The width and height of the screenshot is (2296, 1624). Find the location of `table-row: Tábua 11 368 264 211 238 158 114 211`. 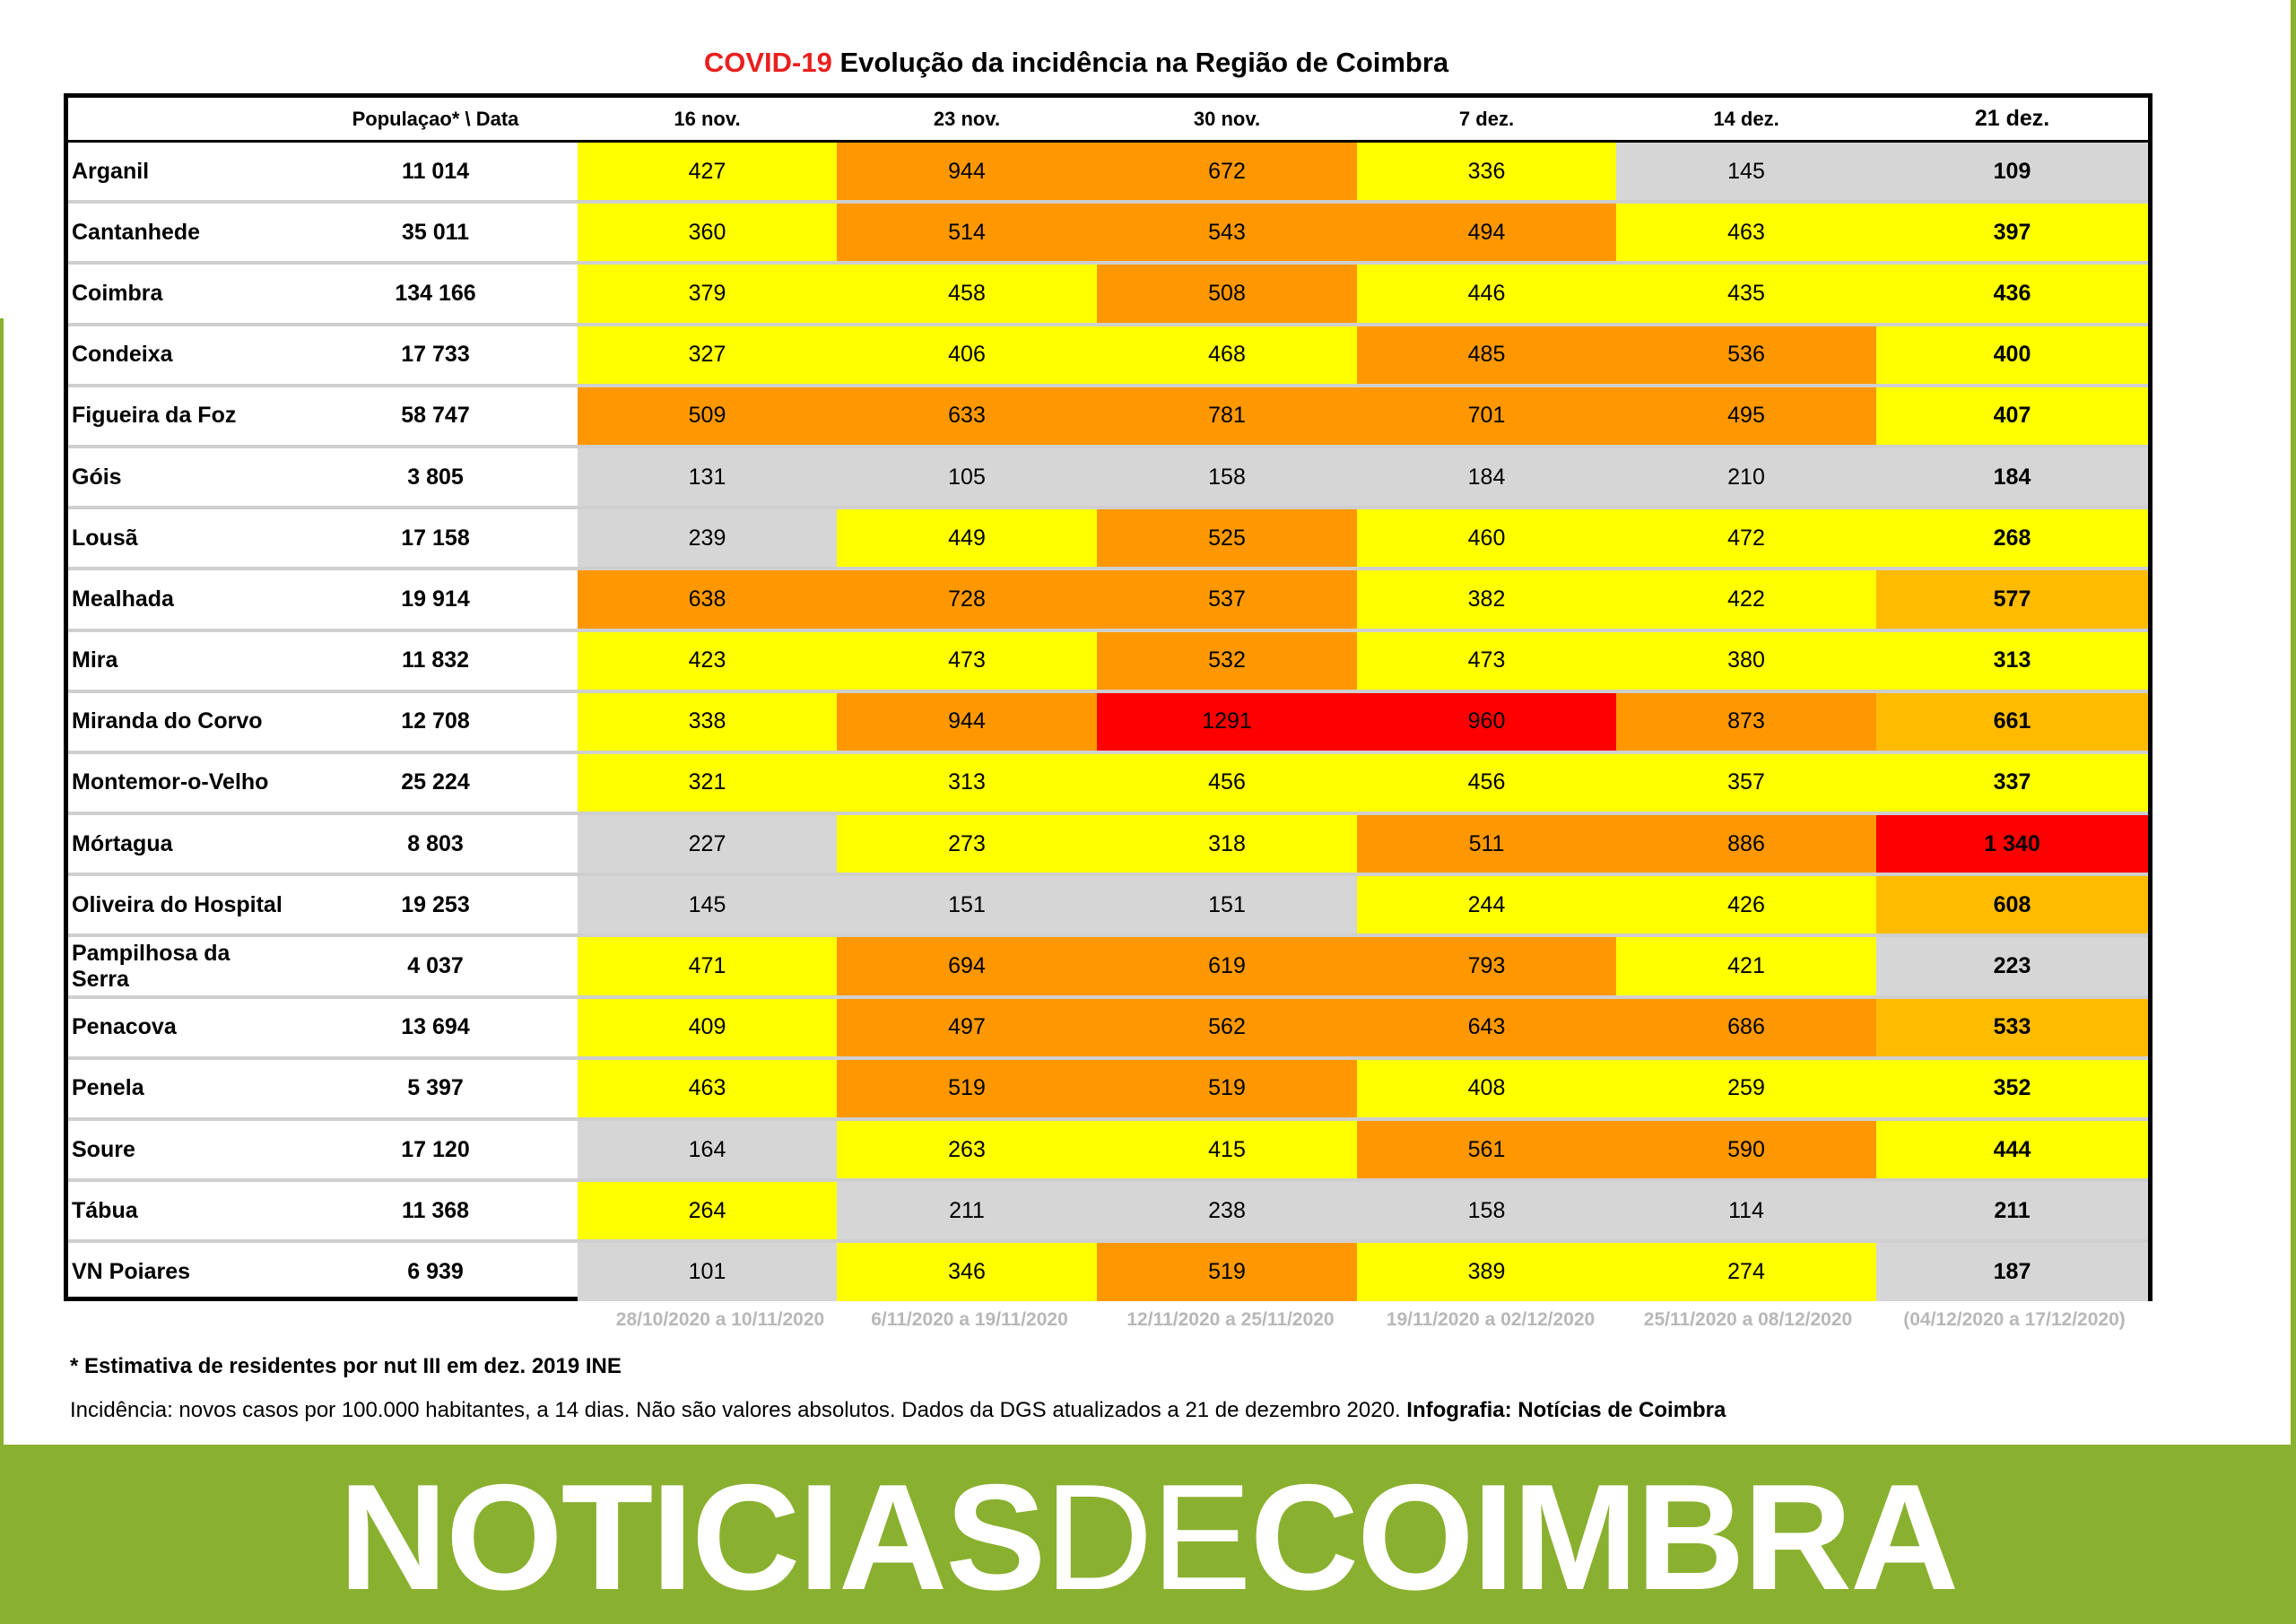

table-row: Tábua 11 368 264 211 238 158 114 211 is located at coordinates (1108, 1212).